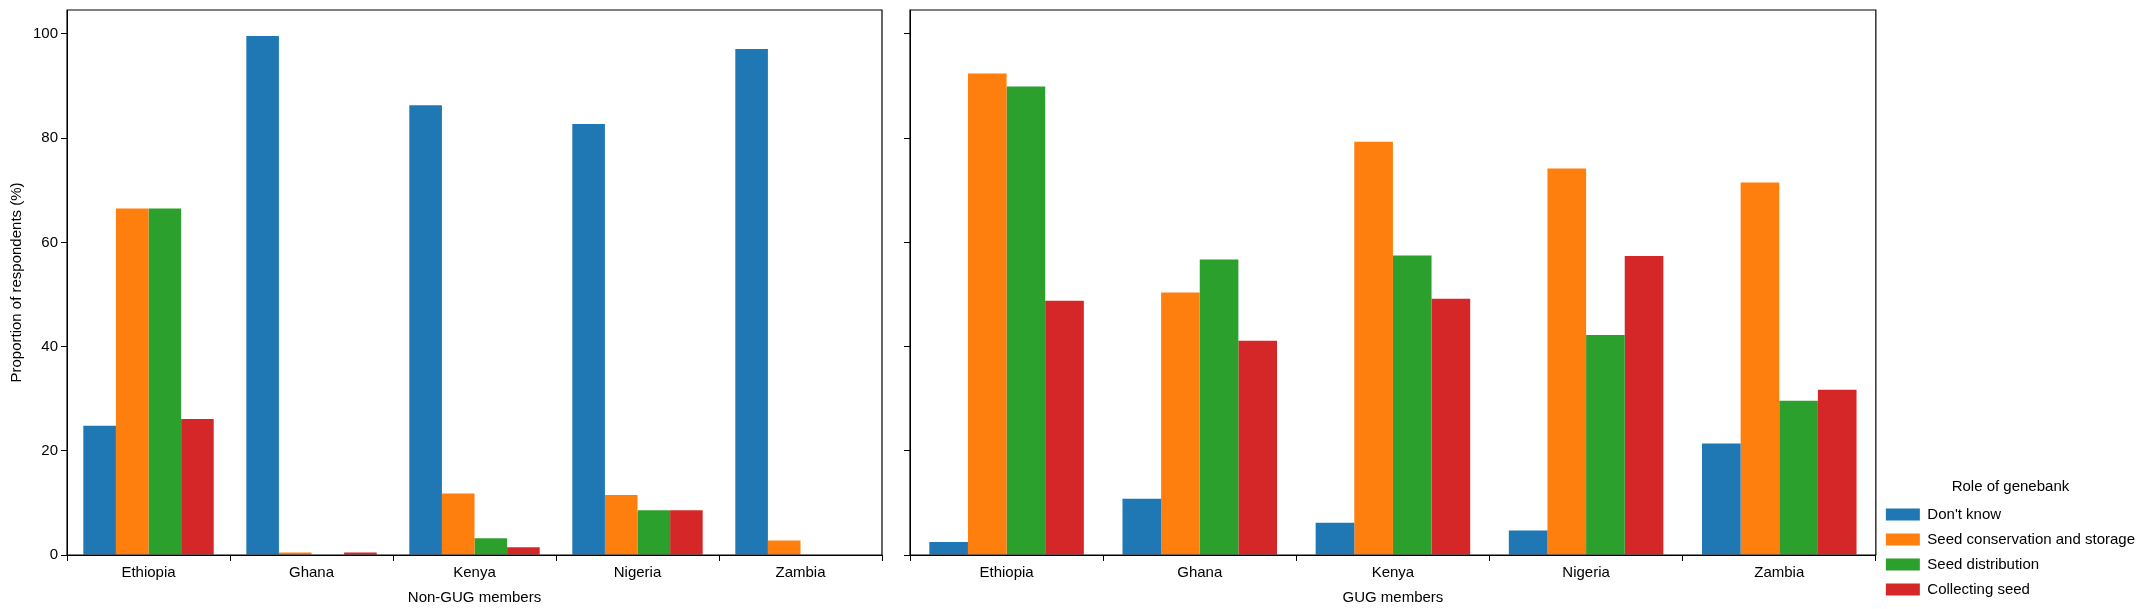  Describe the element at coordinates (46, 33) in the screenshot. I see `y-tick-label: 100` at that location.